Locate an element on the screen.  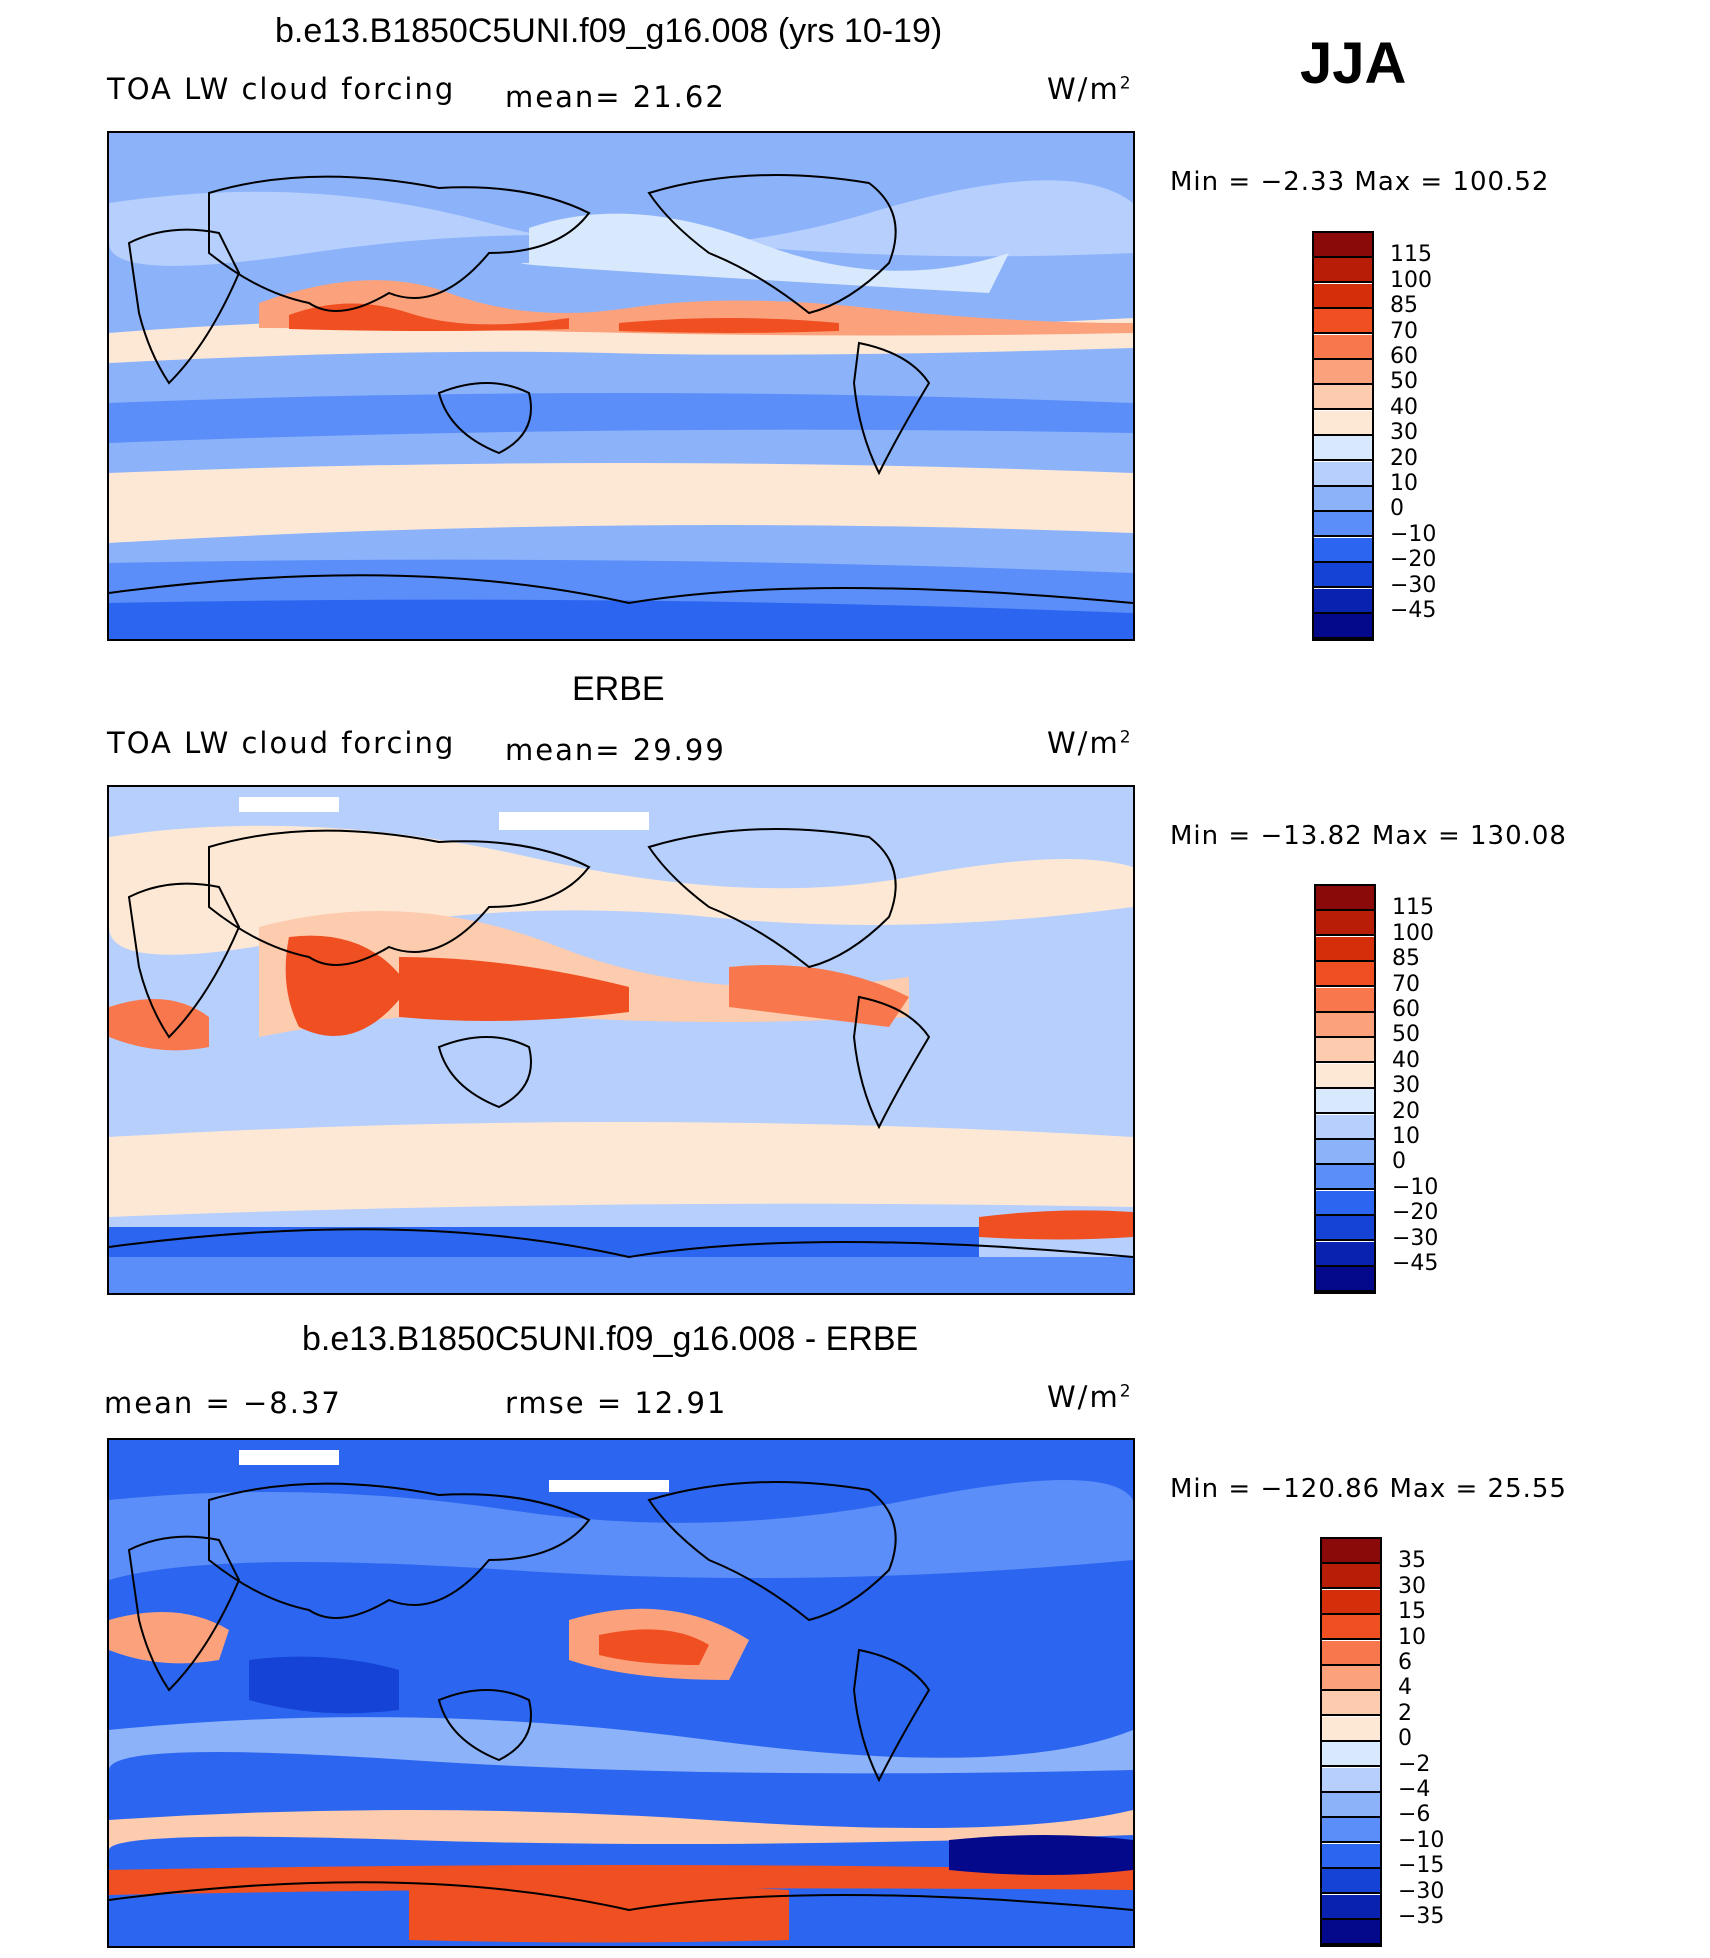
panel3-title: b.e13.B1850C5UNI.f09_g16.008 - ERBE is located at coordinates (610, 1339).